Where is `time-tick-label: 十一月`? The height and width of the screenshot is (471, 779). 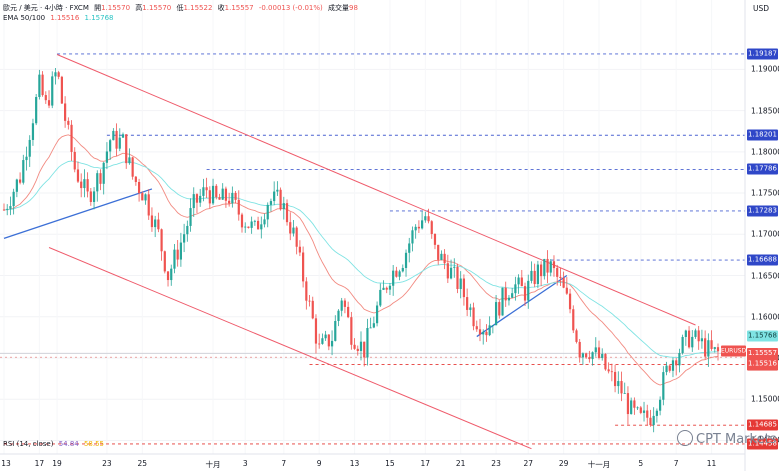 time-tick-label: 十一月 is located at coordinates (599, 464).